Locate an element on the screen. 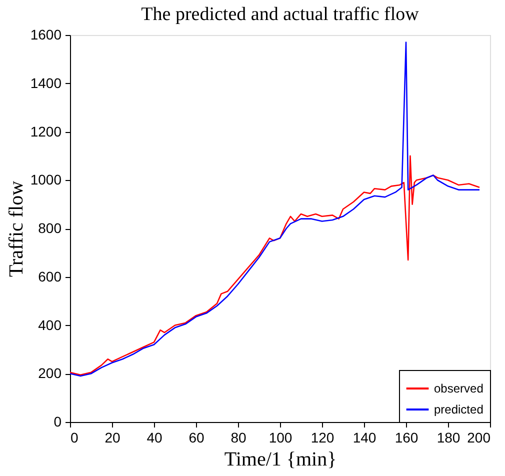 This screenshot has height=476, width=505. x-tick-label: 60 is located at coordinates (196, 438).